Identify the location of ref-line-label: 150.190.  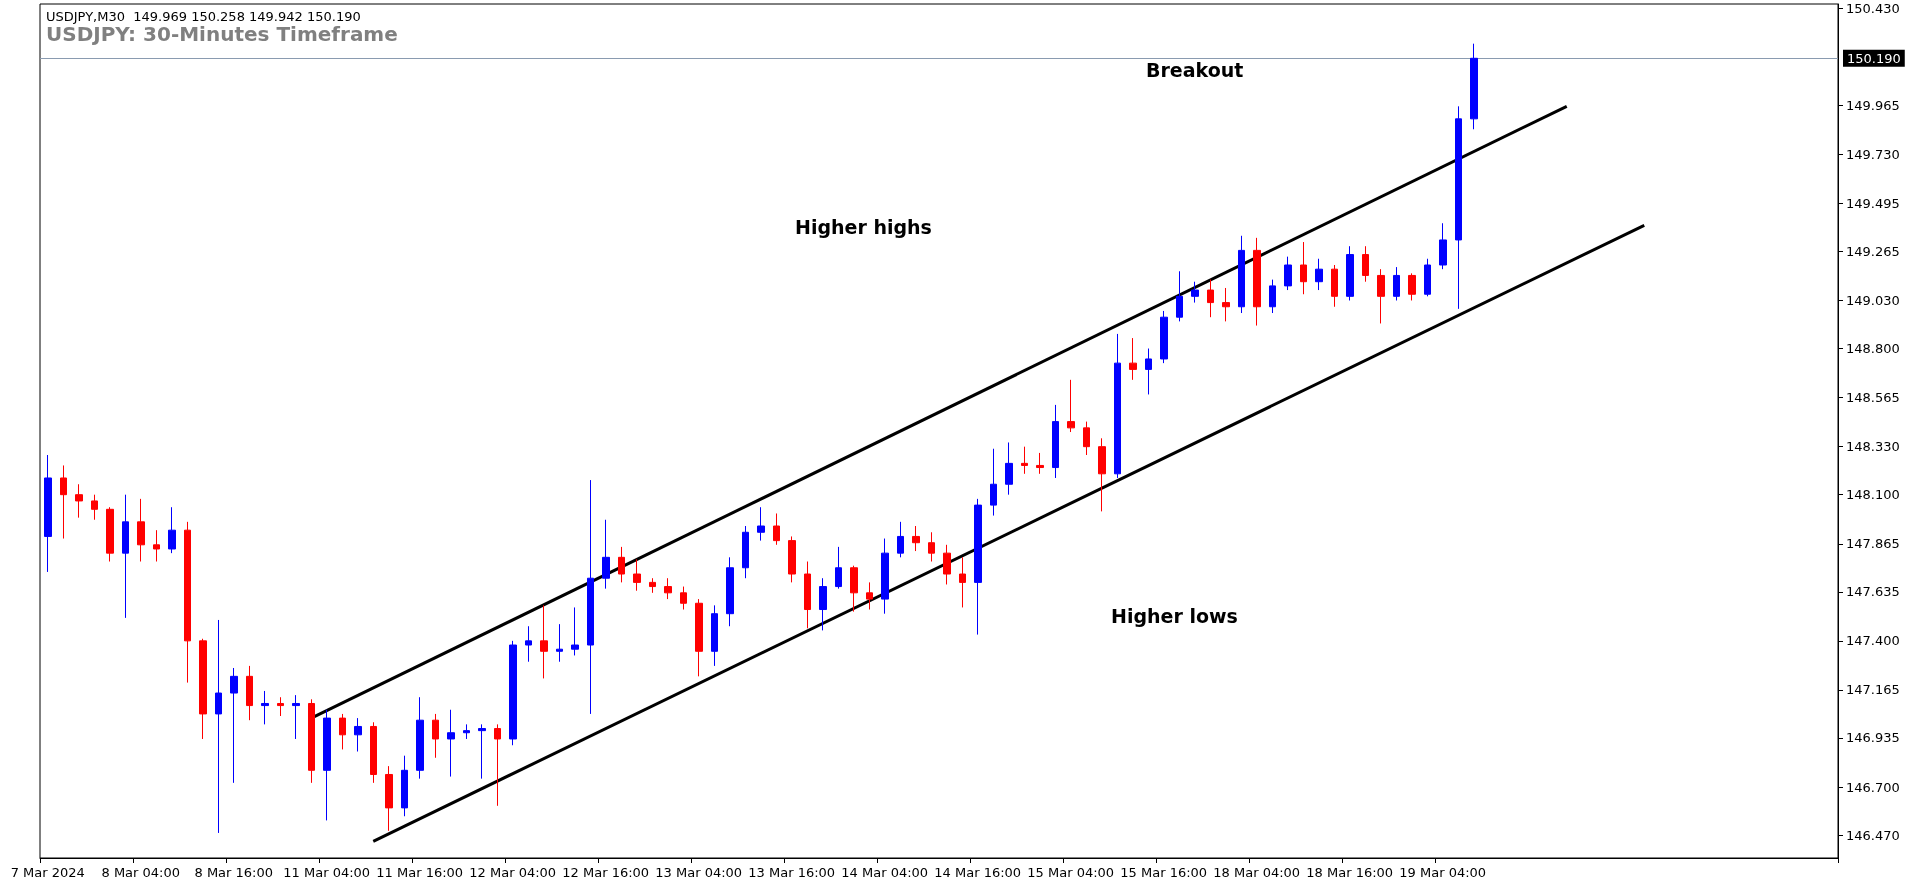
(1874, 58).